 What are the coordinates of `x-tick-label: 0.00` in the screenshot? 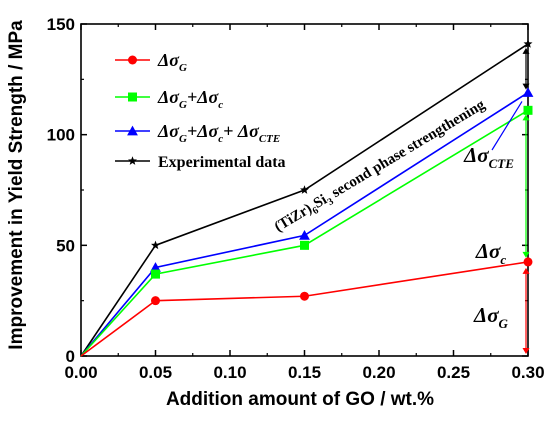 It's located at (80, 372).